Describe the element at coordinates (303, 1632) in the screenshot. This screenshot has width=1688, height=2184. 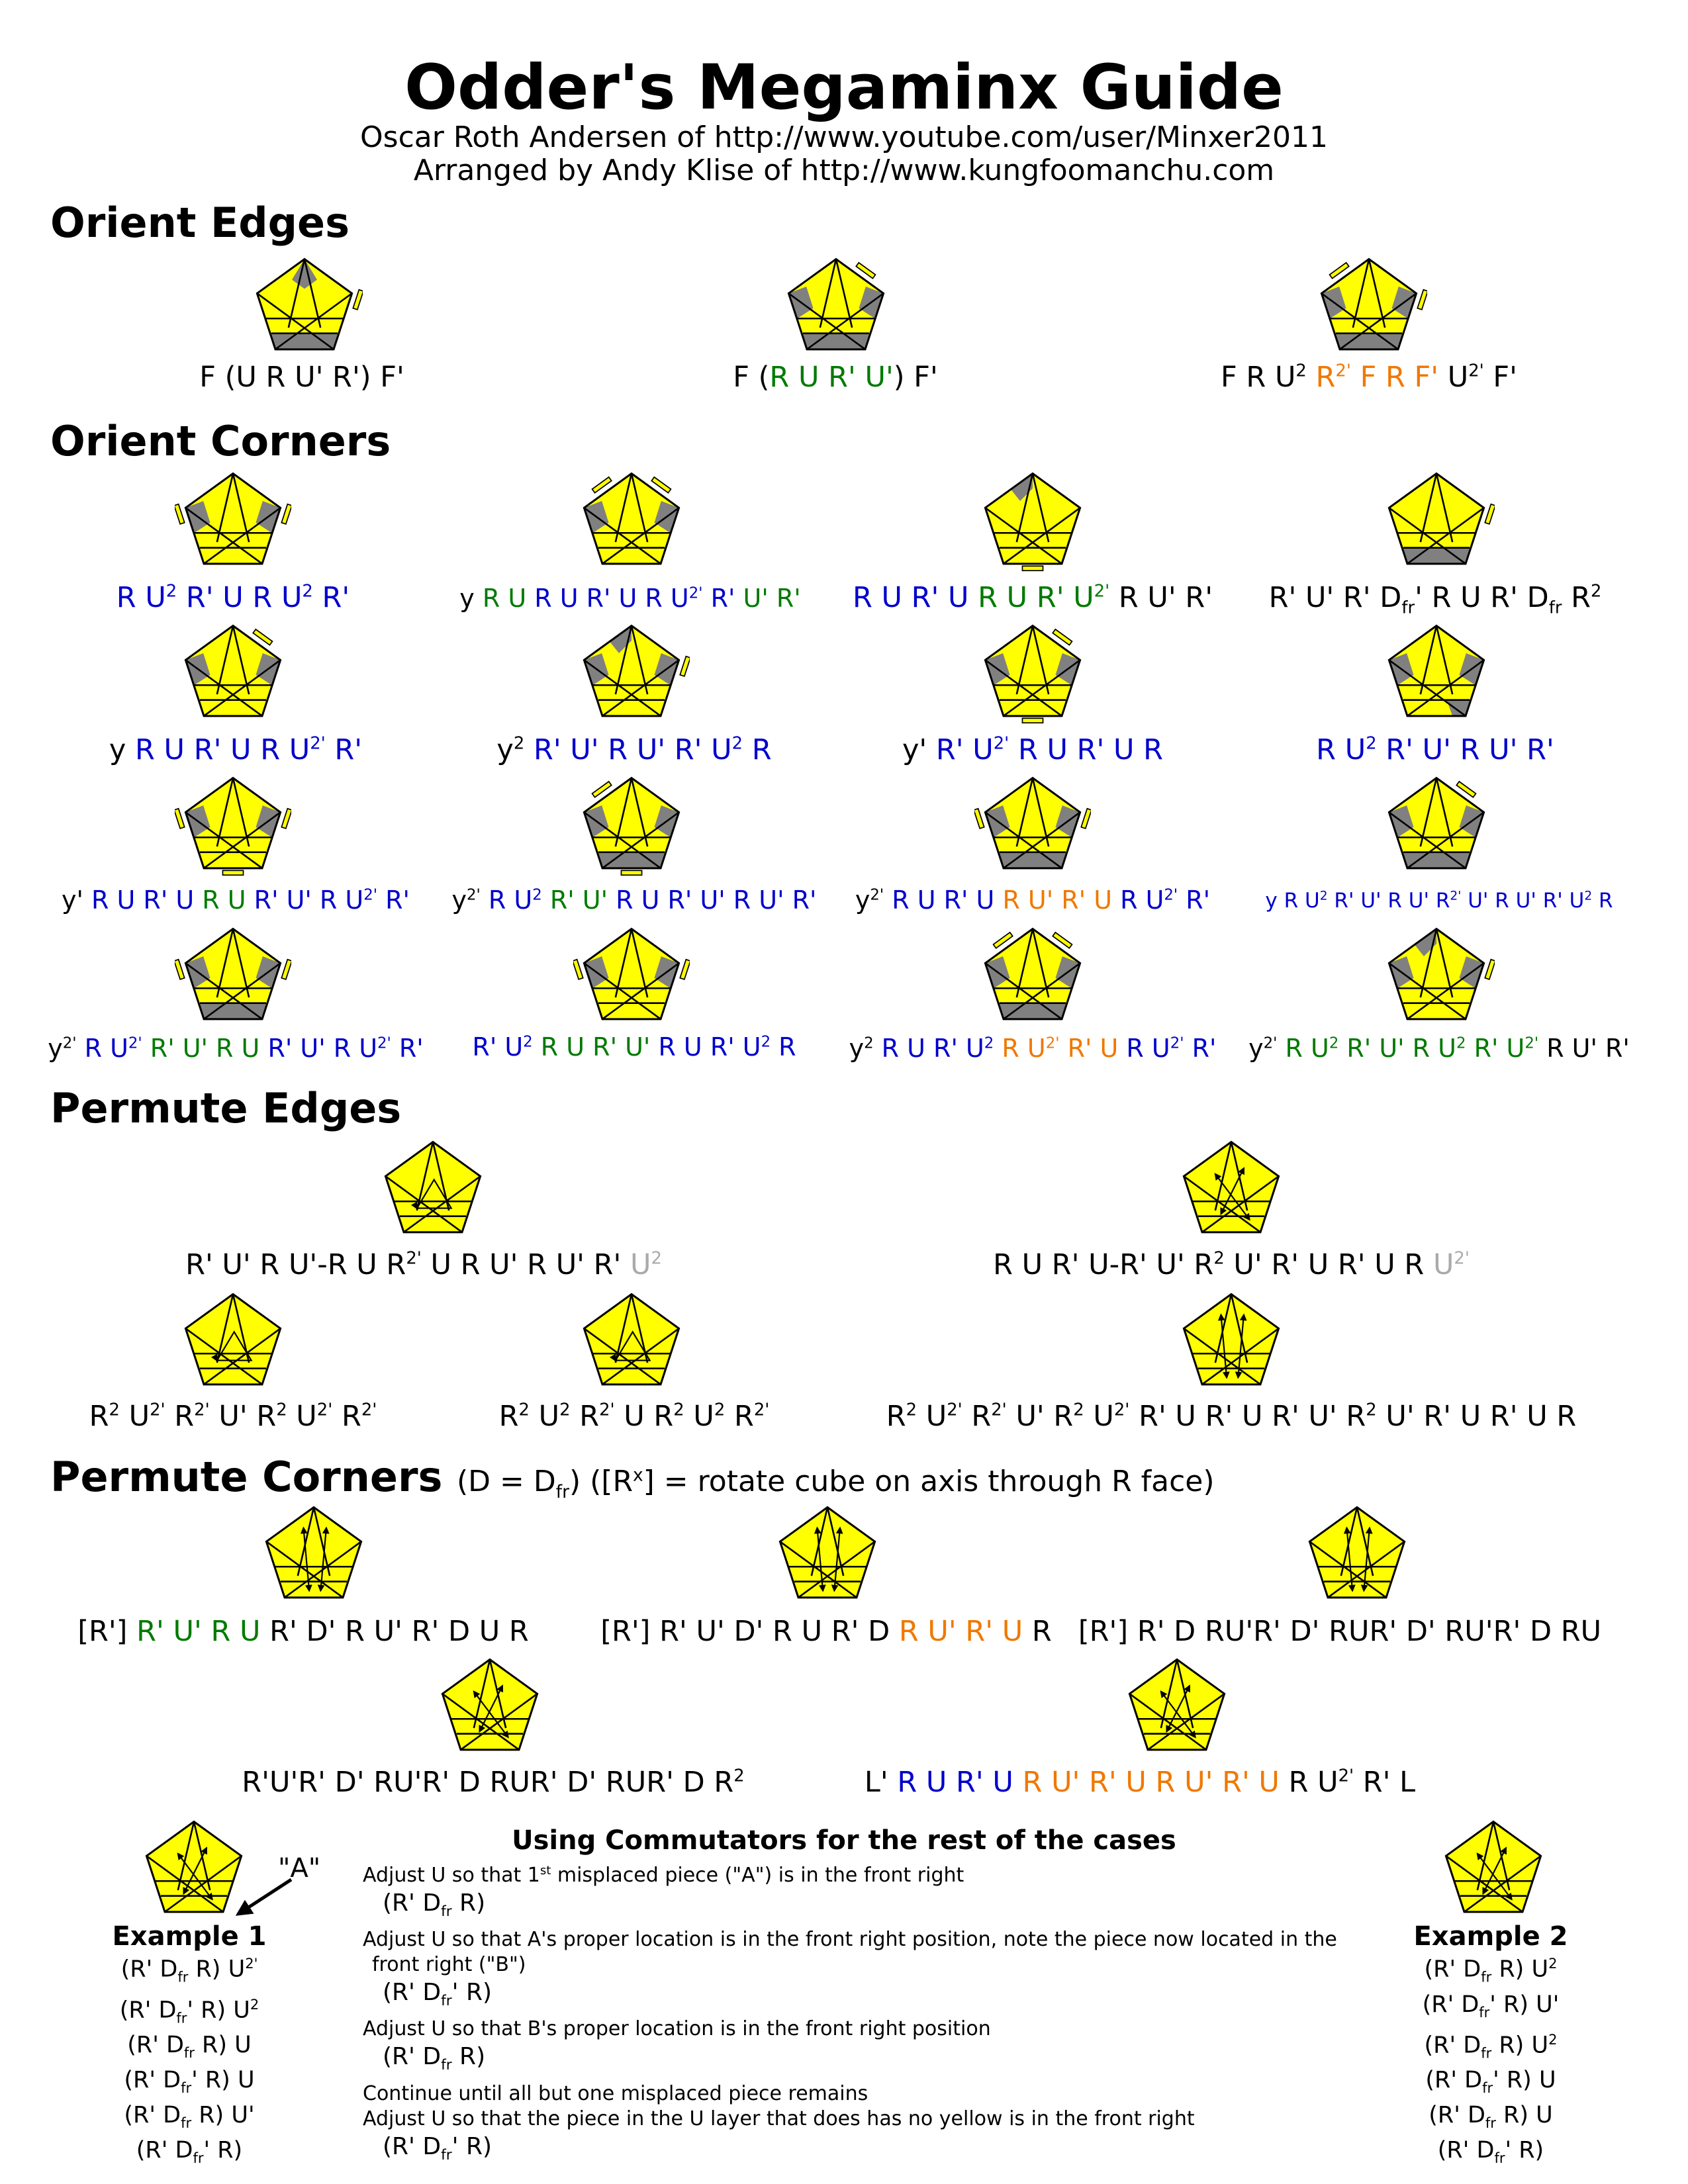
I see `permute-corners-alg-1: [R'] R' U' R U R' D' R U' R' D U R` at that location.